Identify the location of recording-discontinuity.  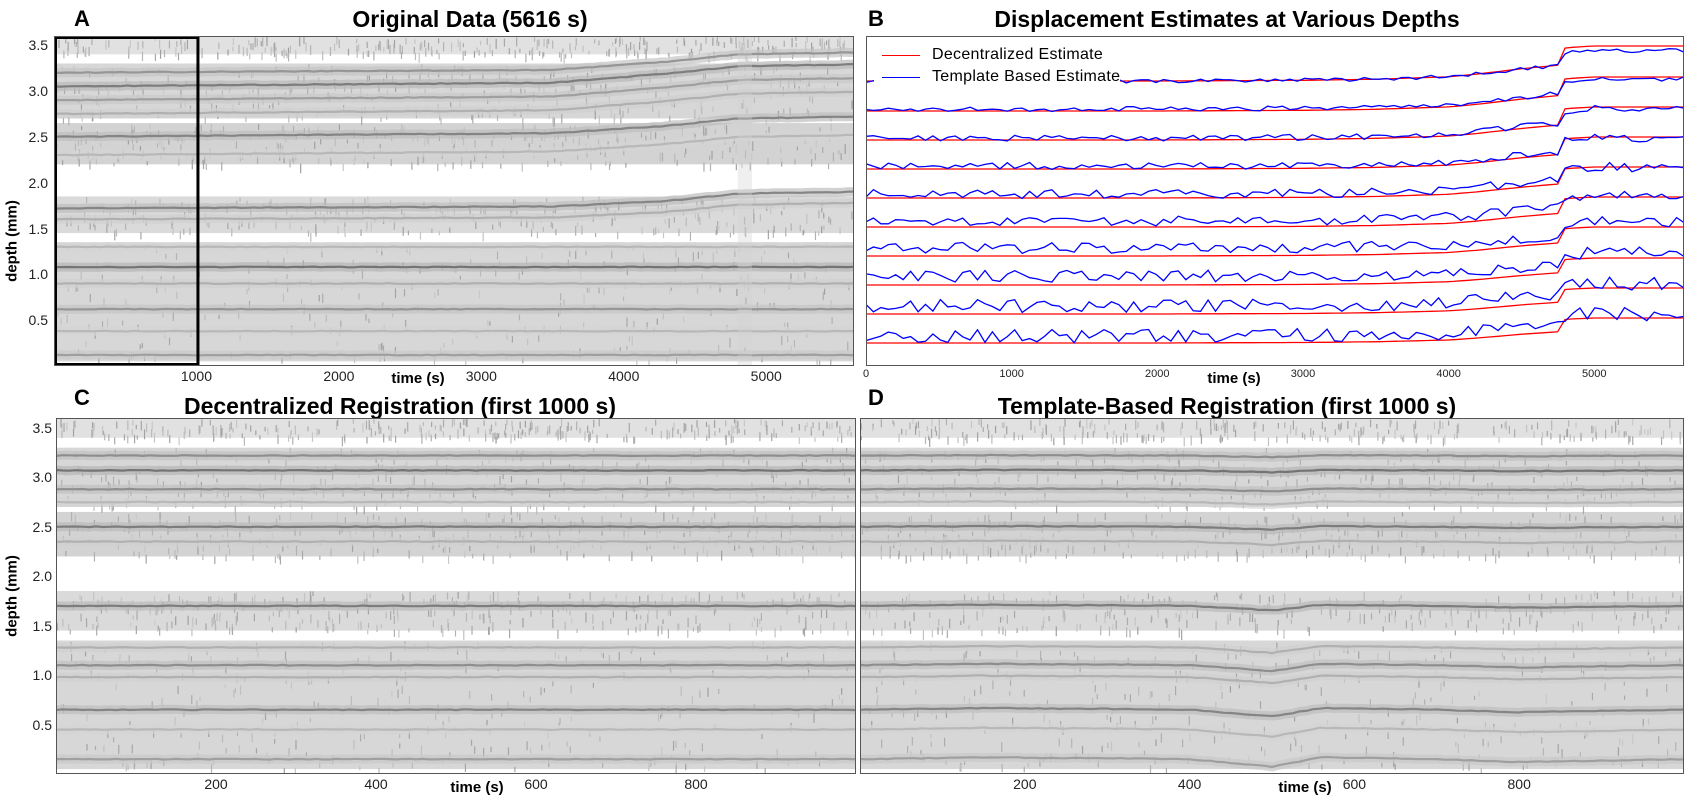
(745, 201).